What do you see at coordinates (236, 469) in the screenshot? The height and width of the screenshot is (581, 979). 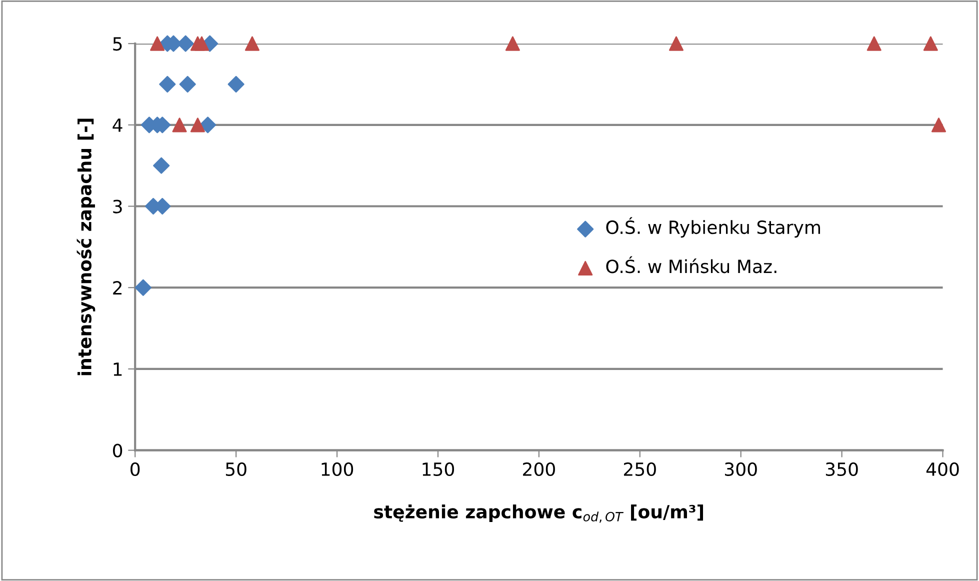 I see `x-tick-label: 50` at bounding box center [236, 469].